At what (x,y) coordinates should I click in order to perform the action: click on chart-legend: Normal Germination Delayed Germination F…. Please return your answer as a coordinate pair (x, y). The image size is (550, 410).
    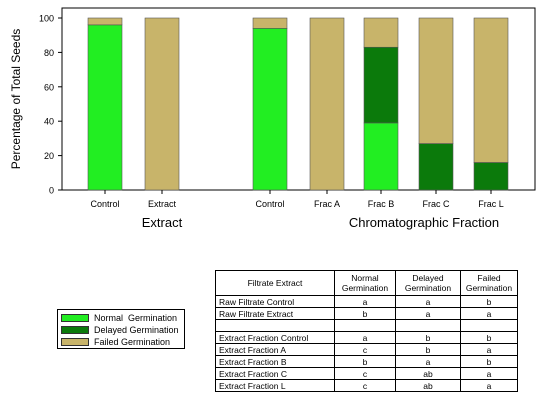
    Looking at the image, I should click on (121, 329).